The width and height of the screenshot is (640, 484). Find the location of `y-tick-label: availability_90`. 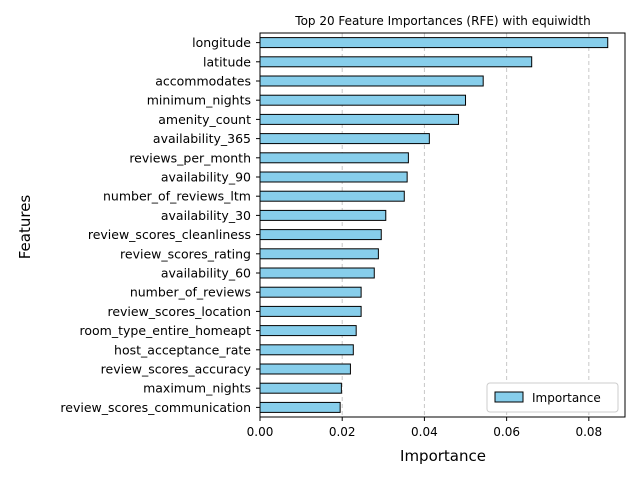

y-tick-label: availability_90 is located at coordinates (206, 177).